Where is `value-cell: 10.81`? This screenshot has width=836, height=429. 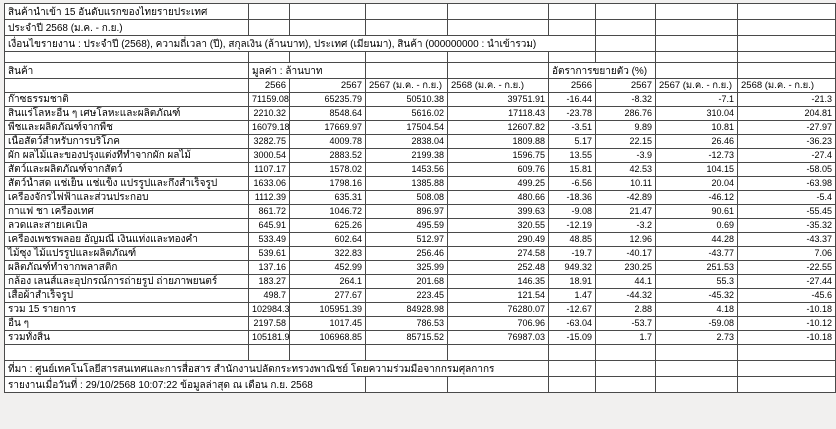 value-cell: 10.81 is located at coordinates (696, 127).